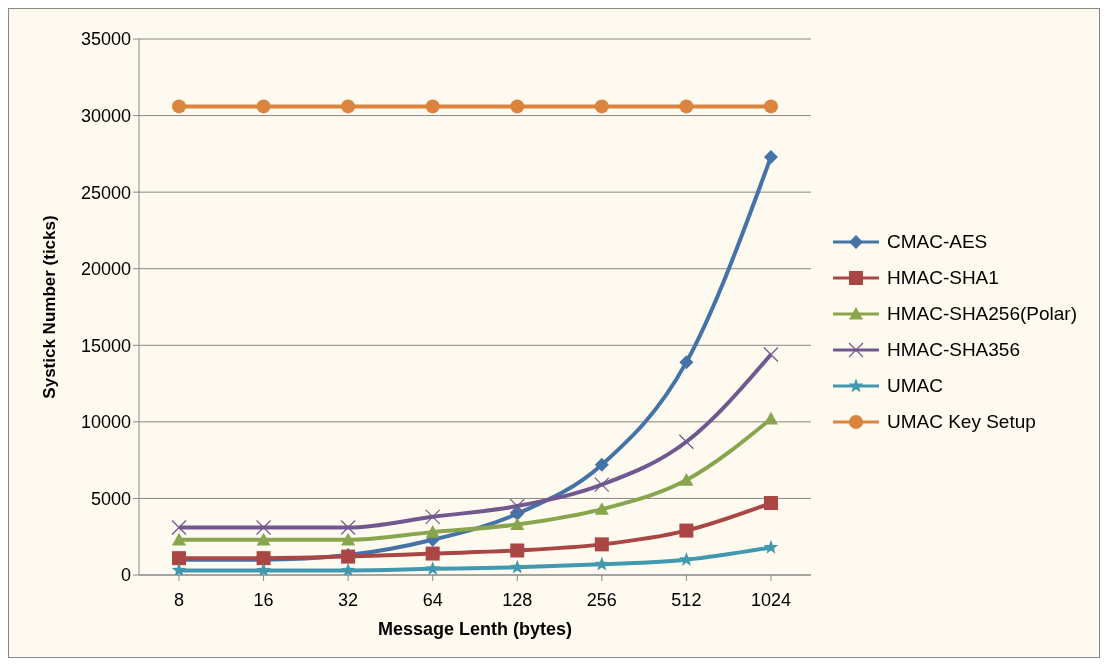 The height and width of the screenshot is (664, 1106). What do you see at coordinates (961, 422) in the screenshot?
I see `legend-label: UMAC Key Setup` at bounding box center [961, 422].